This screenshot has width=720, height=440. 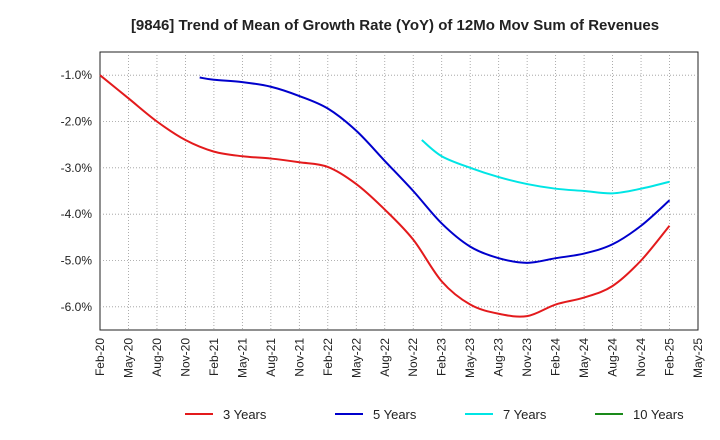 I want to click on x-tick-label: Nov-23, so click(x=527, y=357).